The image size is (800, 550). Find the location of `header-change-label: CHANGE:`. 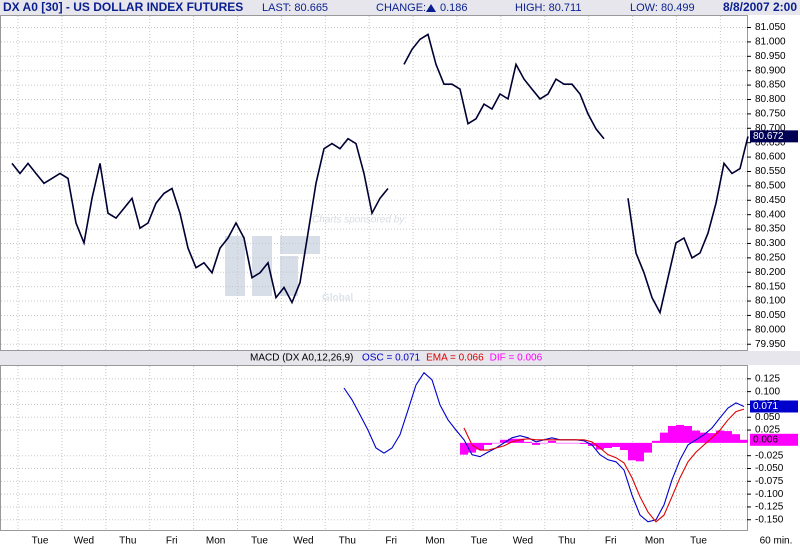

header-change-label: CHANGE: is located at coordinates (401, 8).